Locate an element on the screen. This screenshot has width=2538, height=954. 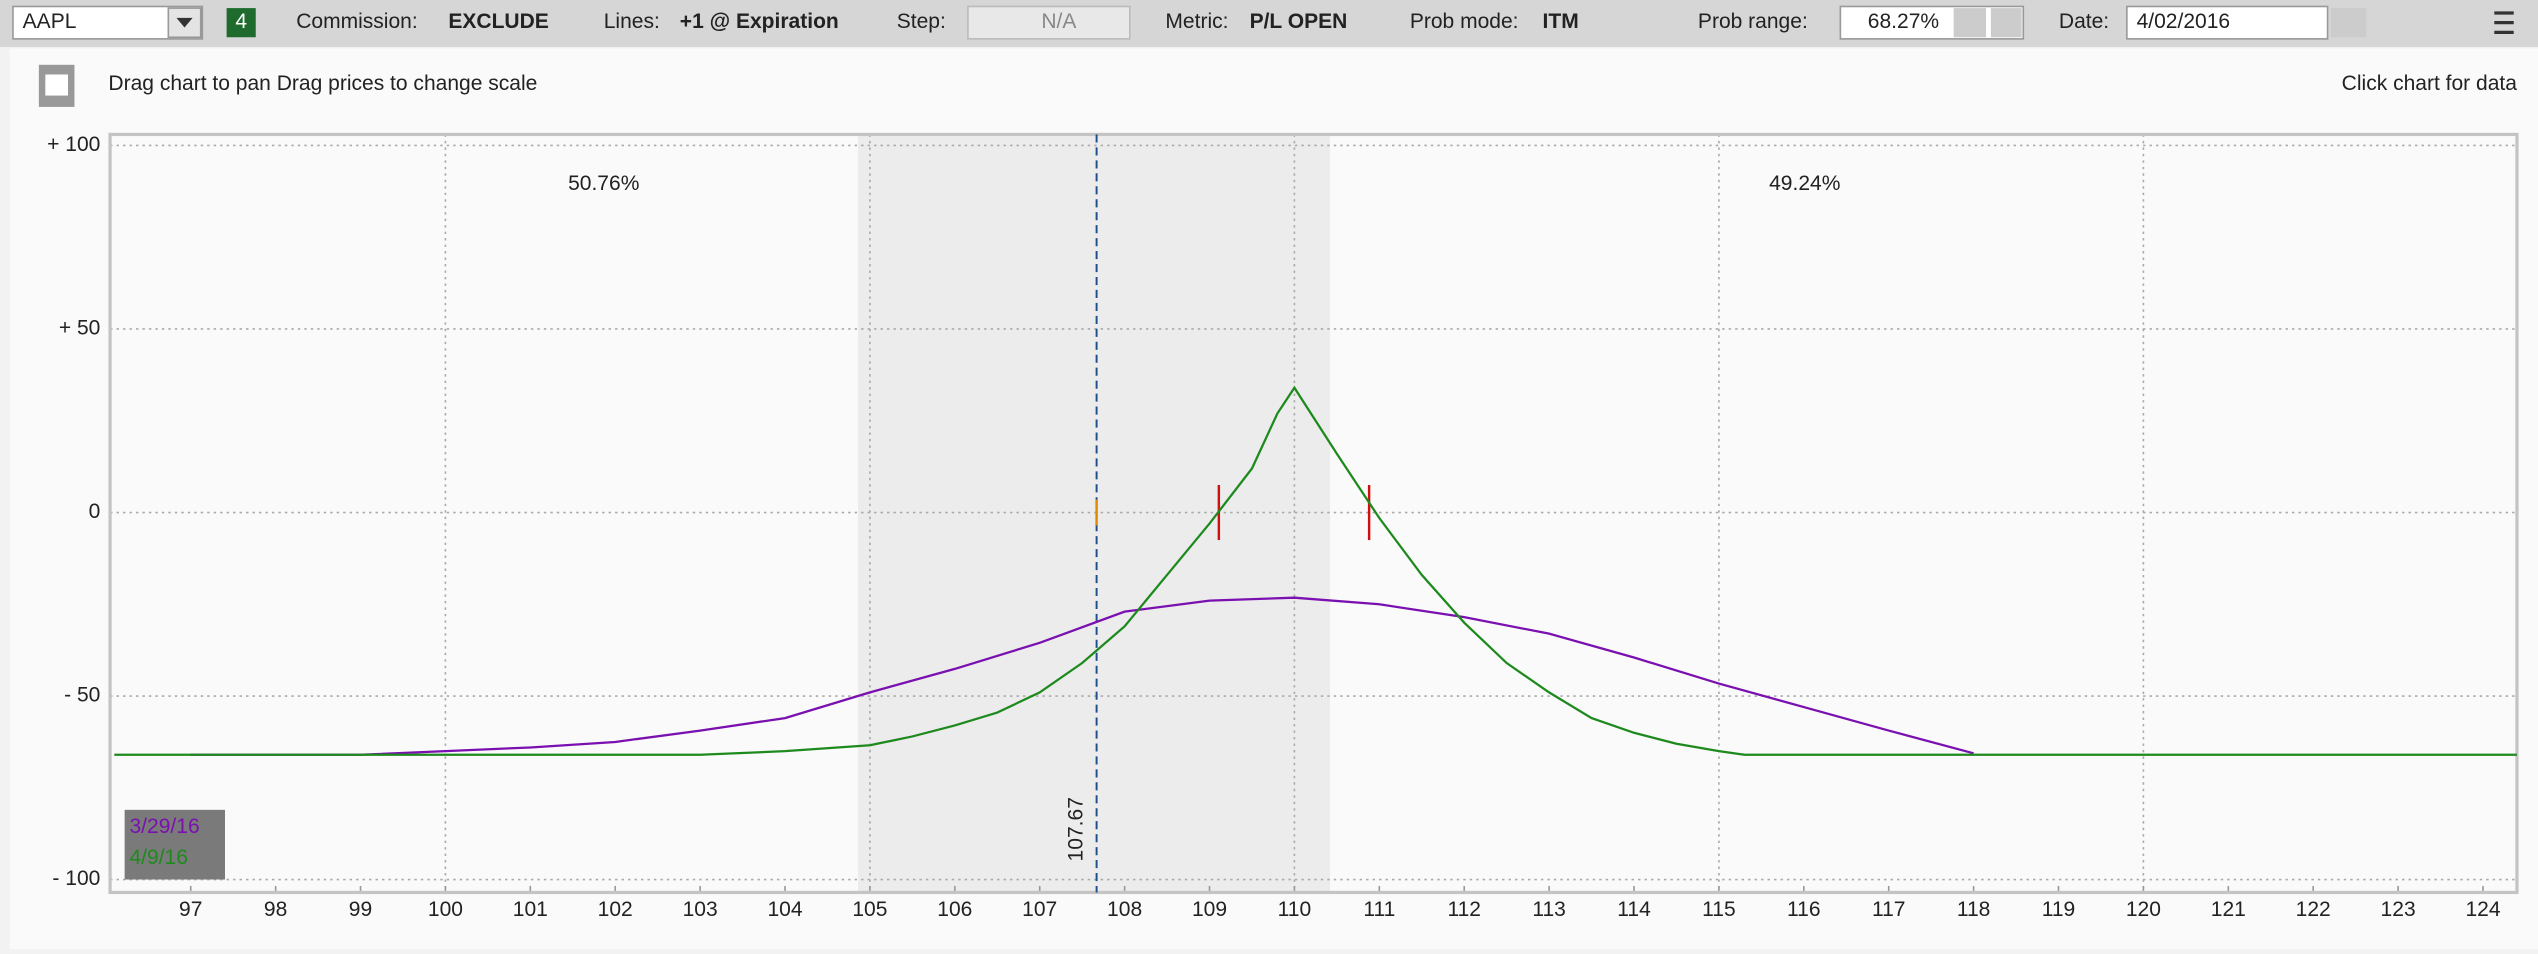
lines: +1 @ Expiration is located at coordinates (759, 21).